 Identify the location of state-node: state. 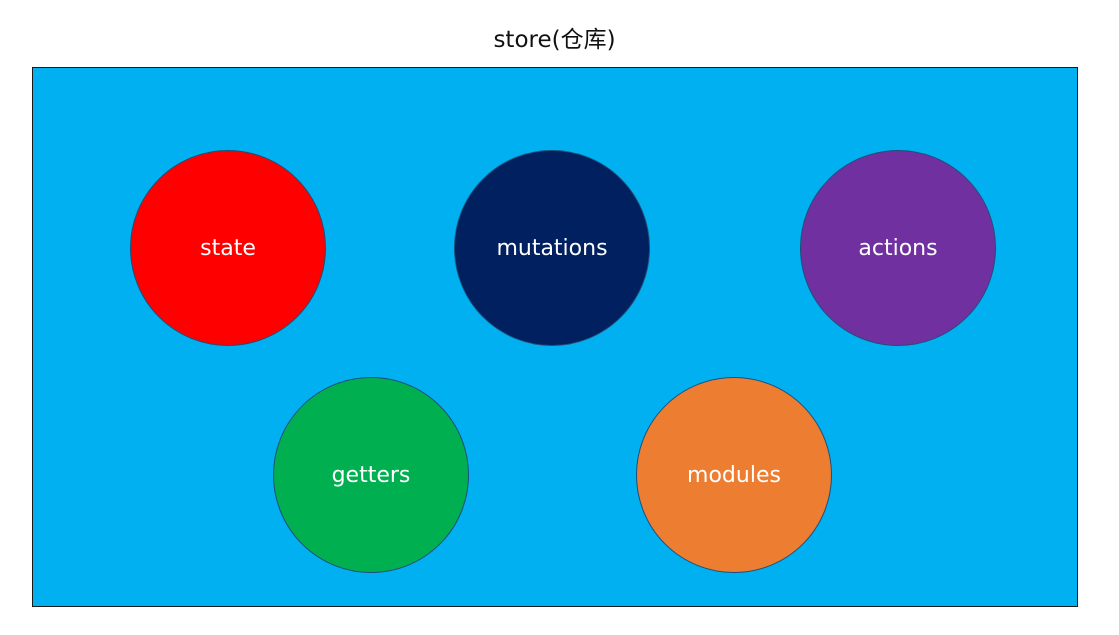
(228, 248).